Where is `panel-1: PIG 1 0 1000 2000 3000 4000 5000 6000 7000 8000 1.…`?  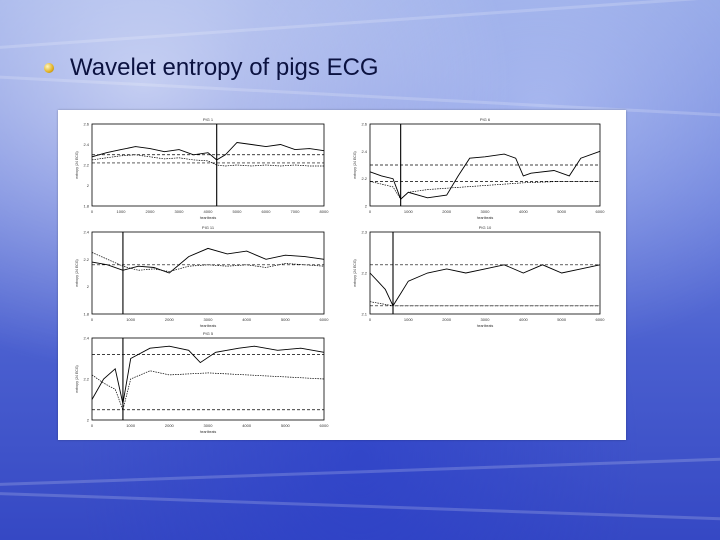
panel-1: PIG 1 0 1000 2000 3000 4000 5000 6000 7000 8000 1.… is located at coordinates (202, 168).